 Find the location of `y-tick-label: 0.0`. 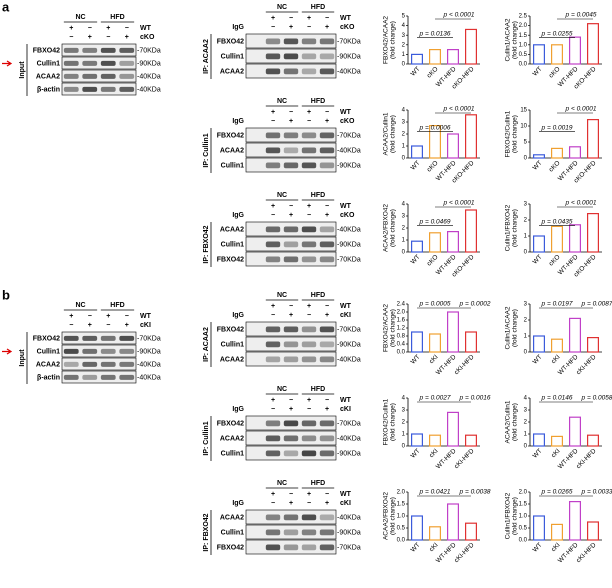

y-tick-label: 0.0 is located at coordinates (401, 541).